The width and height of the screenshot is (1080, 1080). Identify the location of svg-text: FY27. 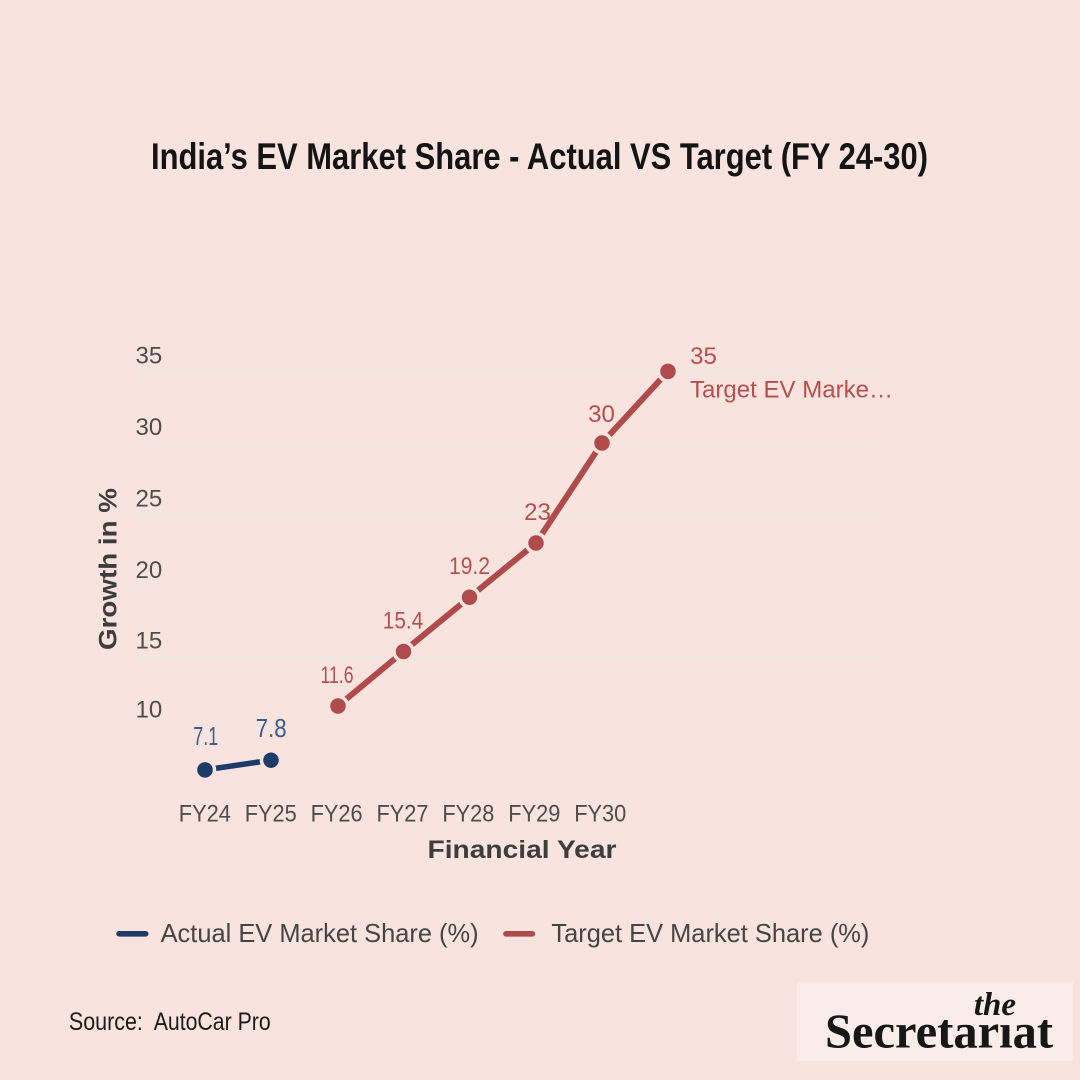
(403, 814).